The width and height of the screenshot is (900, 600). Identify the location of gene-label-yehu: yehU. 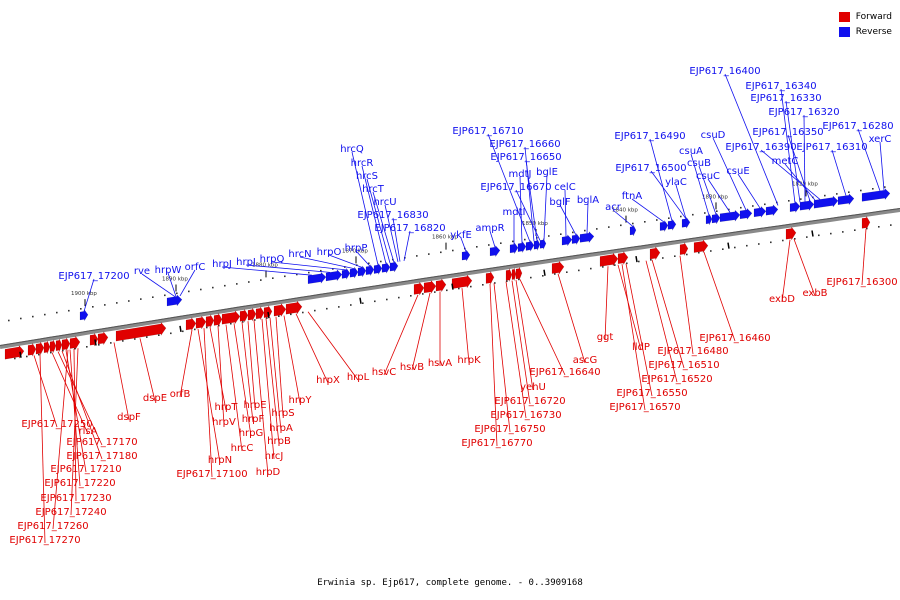
(533, 387).